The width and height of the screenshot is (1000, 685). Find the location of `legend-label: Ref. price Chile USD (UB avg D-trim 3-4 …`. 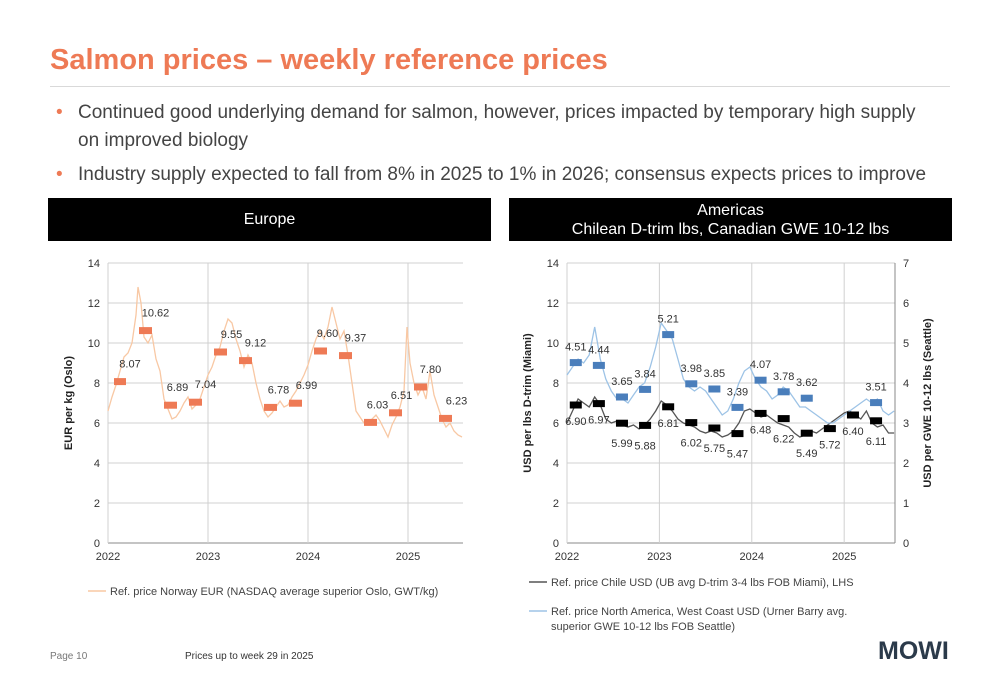

legend-label: Ref. price Chile USD (UB avg D-trim 3-4 … is located at coordinates (702, 583).